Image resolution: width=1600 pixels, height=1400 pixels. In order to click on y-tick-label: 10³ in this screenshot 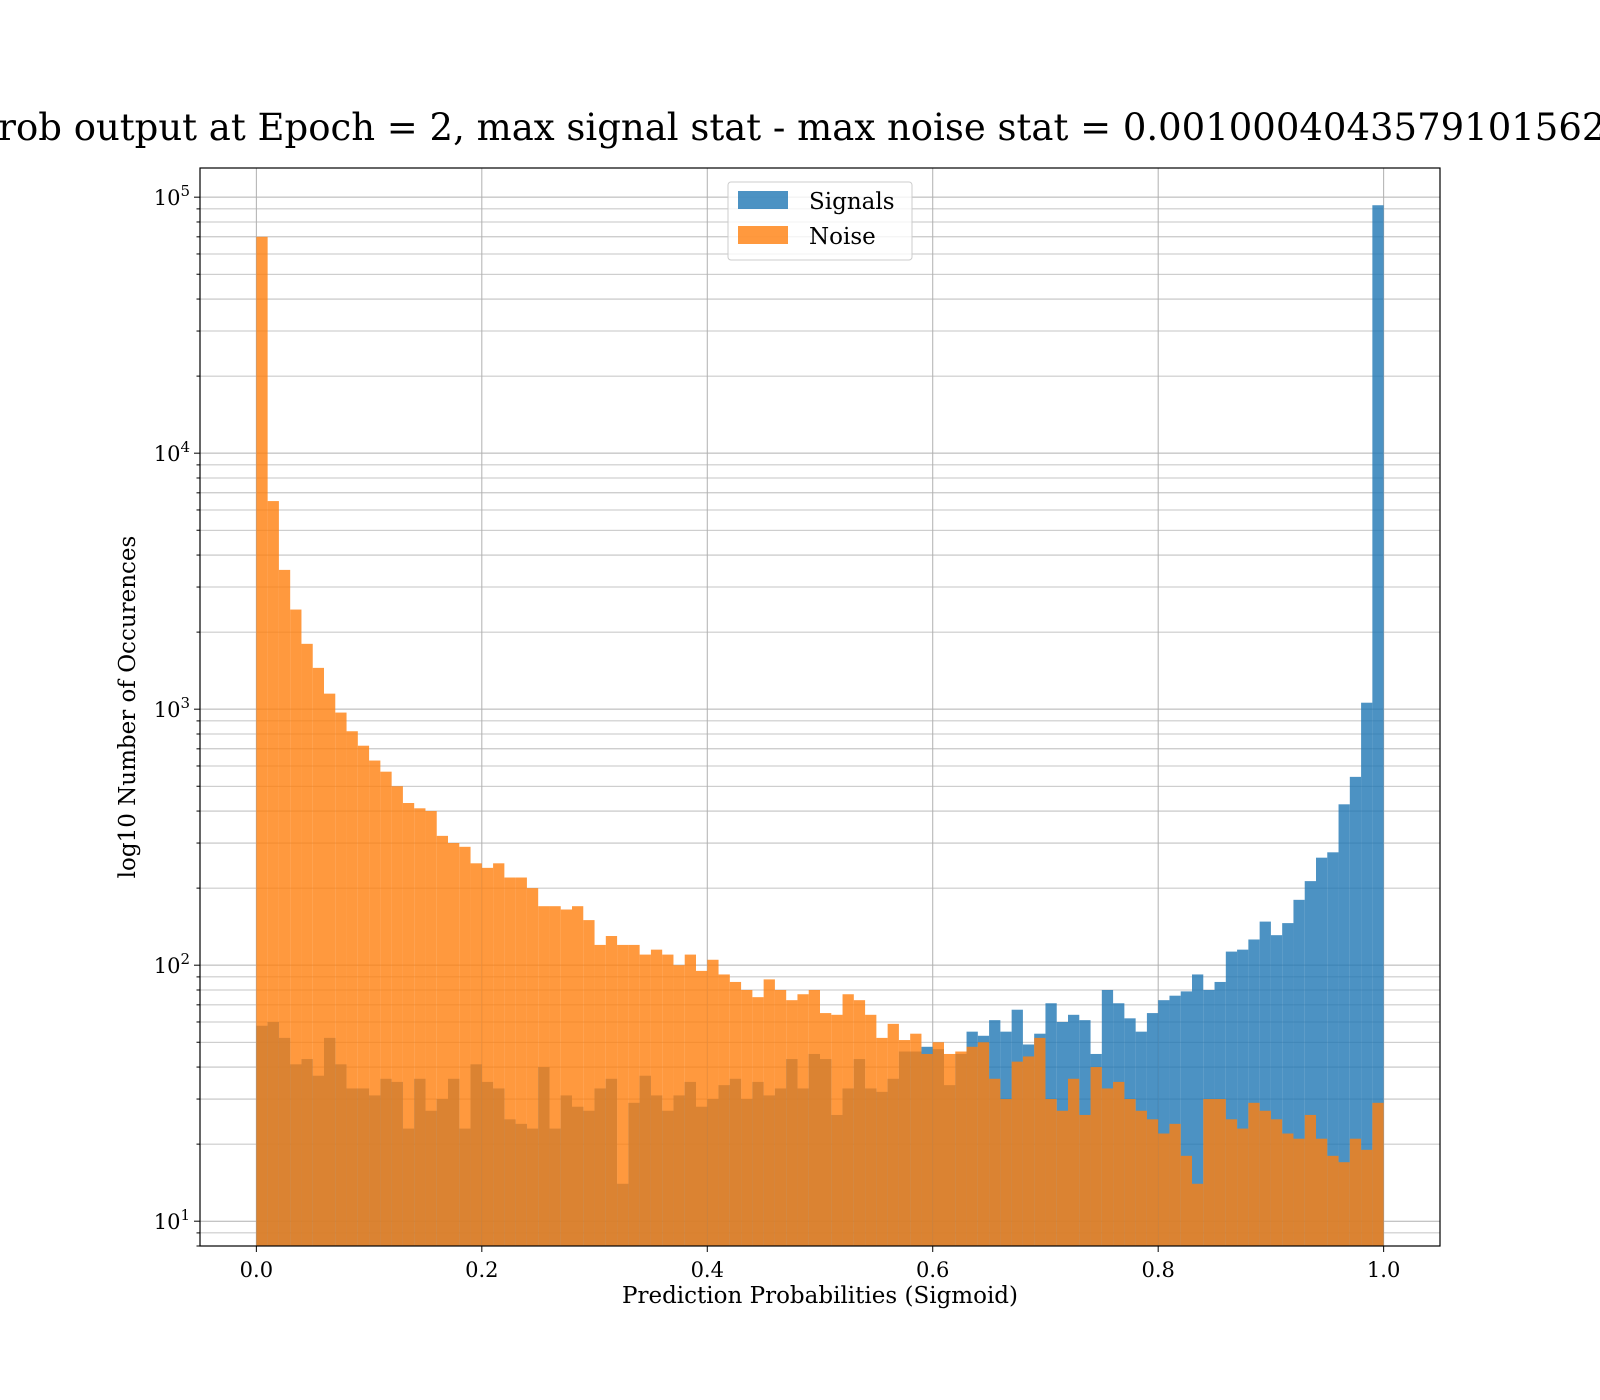, I will do `click(172, 708)`.